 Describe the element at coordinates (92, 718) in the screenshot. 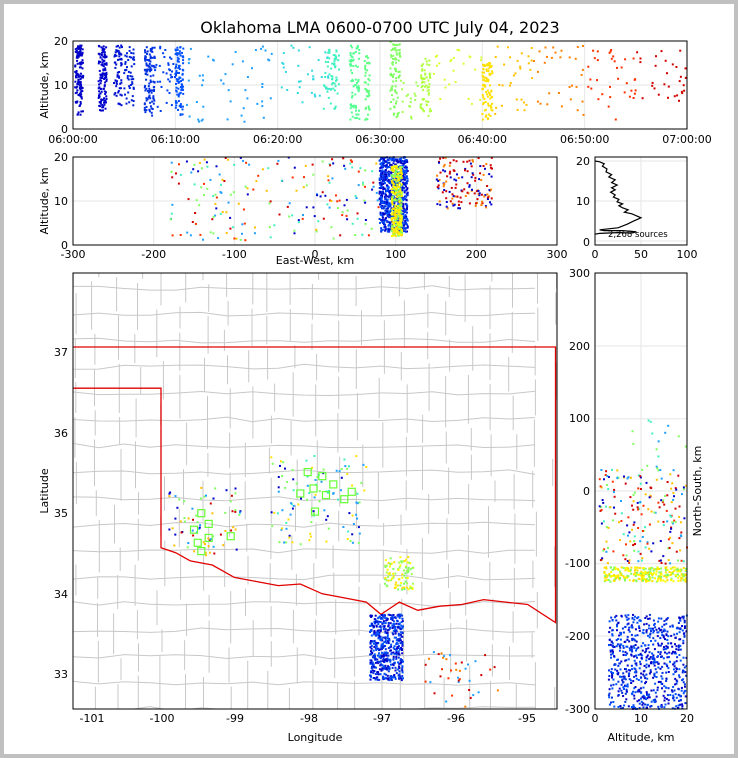

I see `longitude-tick-label: -101` at that location.